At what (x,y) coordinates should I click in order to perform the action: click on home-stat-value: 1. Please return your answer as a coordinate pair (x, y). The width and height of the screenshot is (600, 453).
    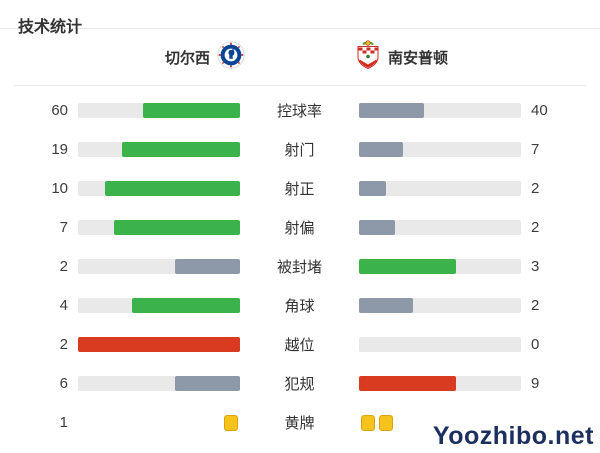
    Looking at the image, I should click on (63, 422).